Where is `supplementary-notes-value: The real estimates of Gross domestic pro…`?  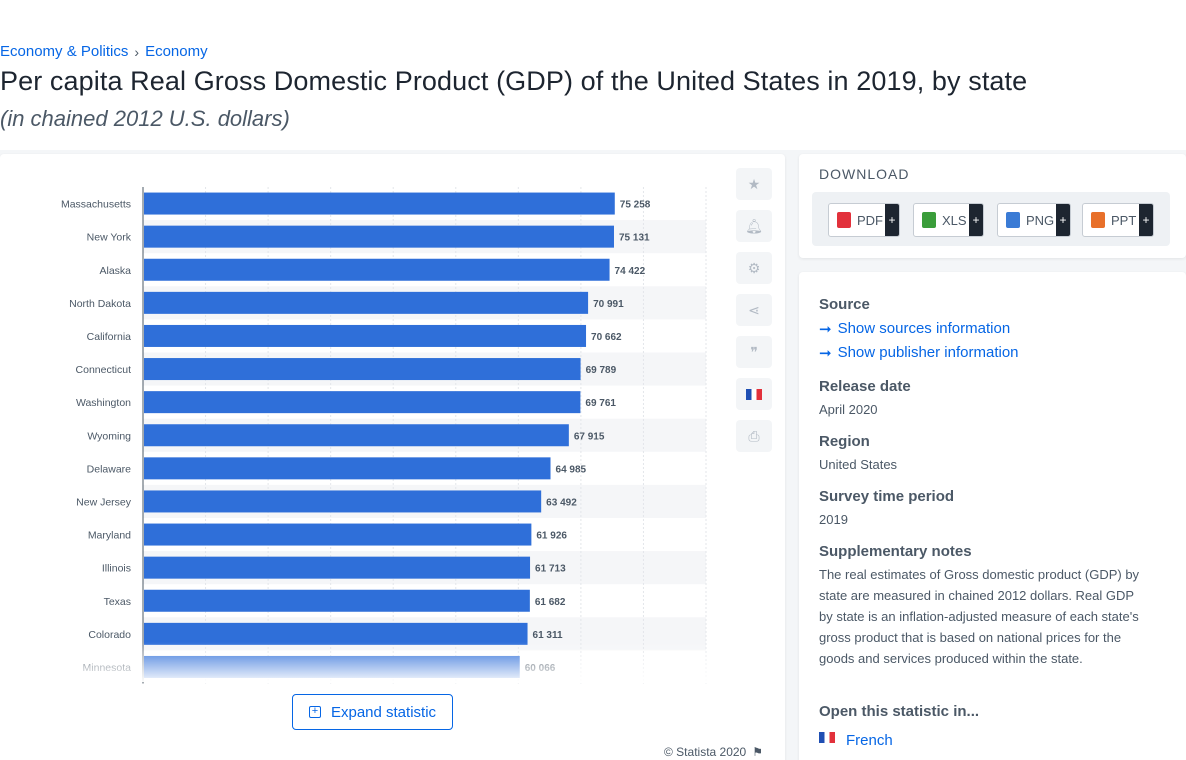 supplementary-notes-value: The real estimates of Gross domestic pro… is located at coordinates (979, 616).